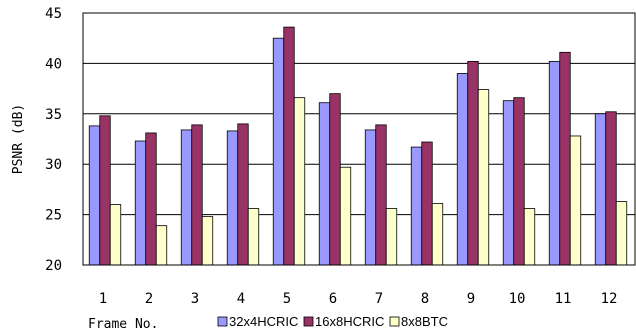  I want to click on y-tick-label: 25, so click(53, 216).